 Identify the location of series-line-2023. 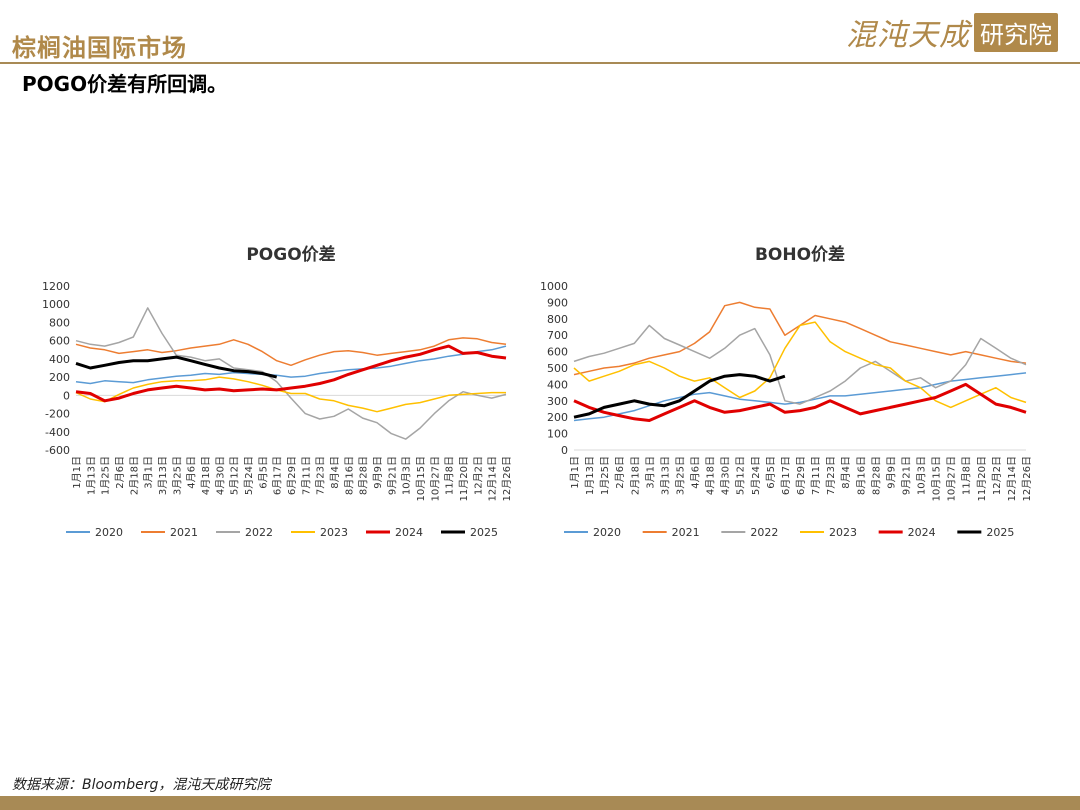
(290, 394).